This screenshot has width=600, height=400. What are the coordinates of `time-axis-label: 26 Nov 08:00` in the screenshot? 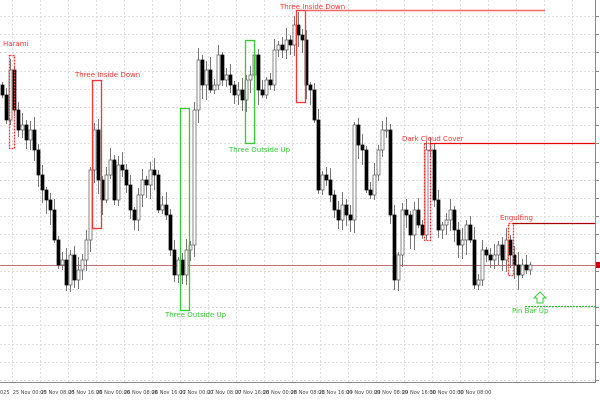 It's located at (141, 393).